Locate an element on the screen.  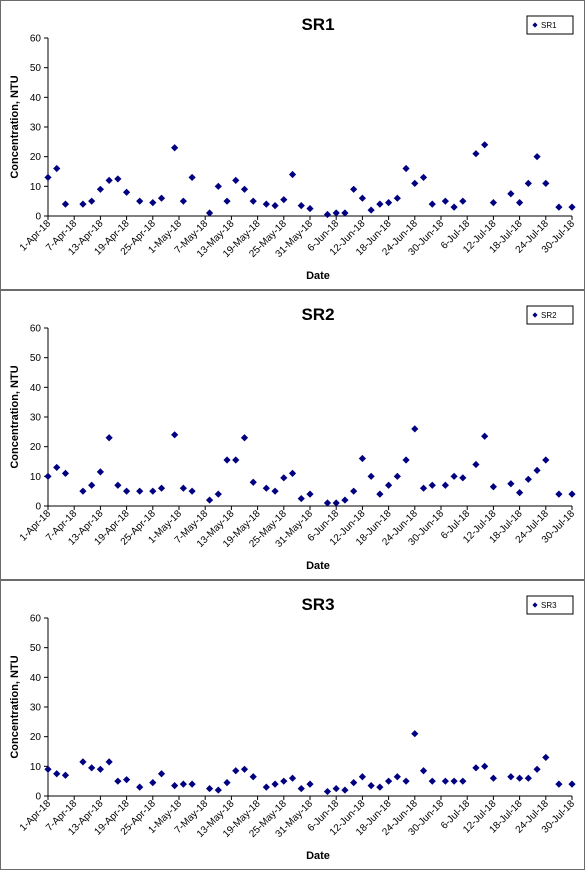
legend-label: SR3 is located at coordinates (549, 605).